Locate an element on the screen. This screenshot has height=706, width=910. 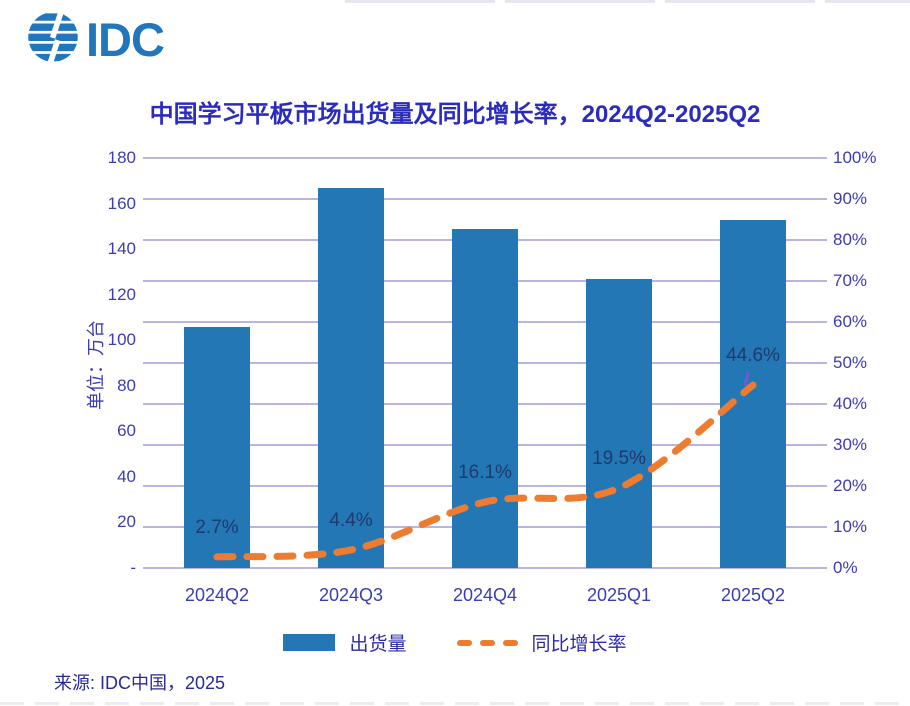
right-axis-tick: 70% is located at coordinates (850, 280).